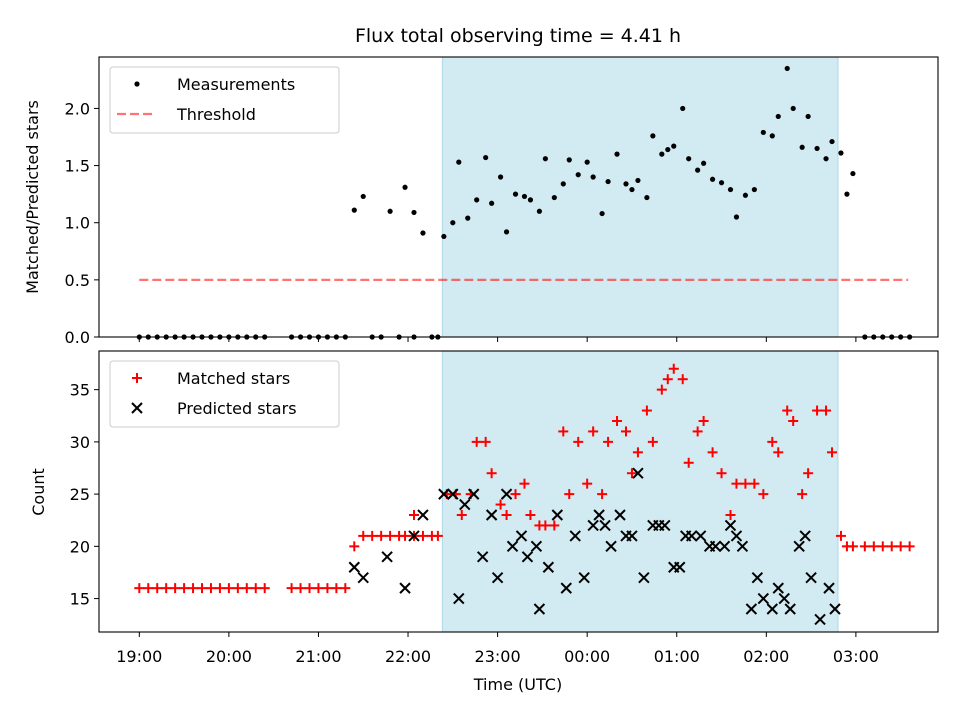  What do you see at coordinates (77, 108) in the screenshot?
I see `y-tick-label: 2.0` at bounding box center [77, 108].